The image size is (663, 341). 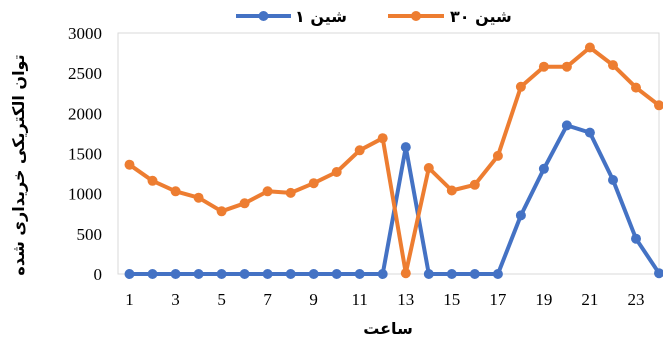 What do you see at coordinates (98, 274) in the screenshot?
I see `y-tick-label: 0` at bounding box center [98, 274].